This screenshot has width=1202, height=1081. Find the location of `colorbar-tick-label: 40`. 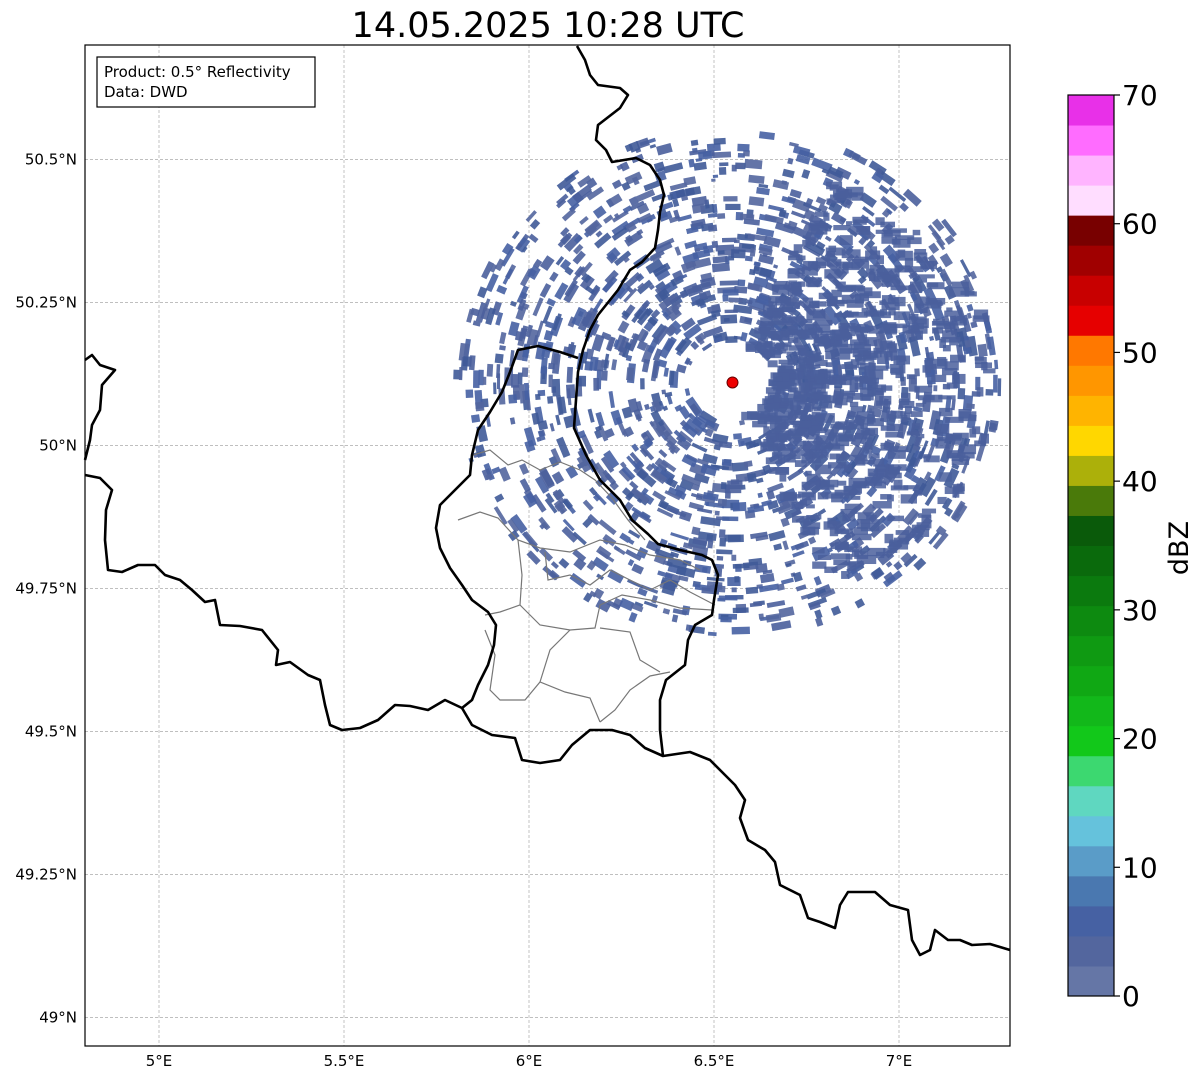

colorbar-tick-label: 40 is located at coordinates (1140, 481).